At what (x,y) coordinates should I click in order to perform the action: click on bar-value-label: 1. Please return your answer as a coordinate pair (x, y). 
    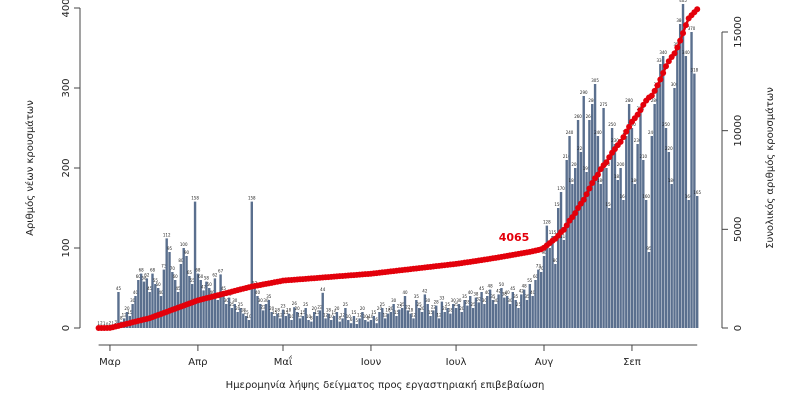
    Looking at the image, I should click on (113, 323).